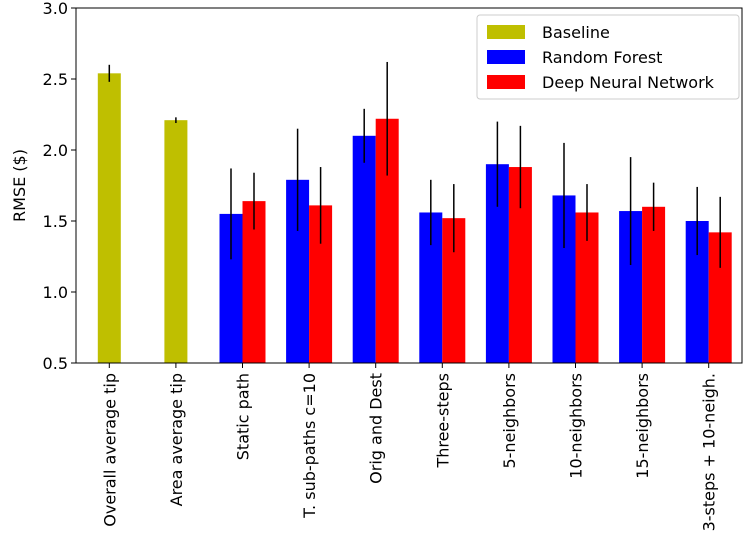  Describe the element at coordinates (309, 446) in the screenshot. I see `x-tick-label: T. sub-paths c=10` at that location.